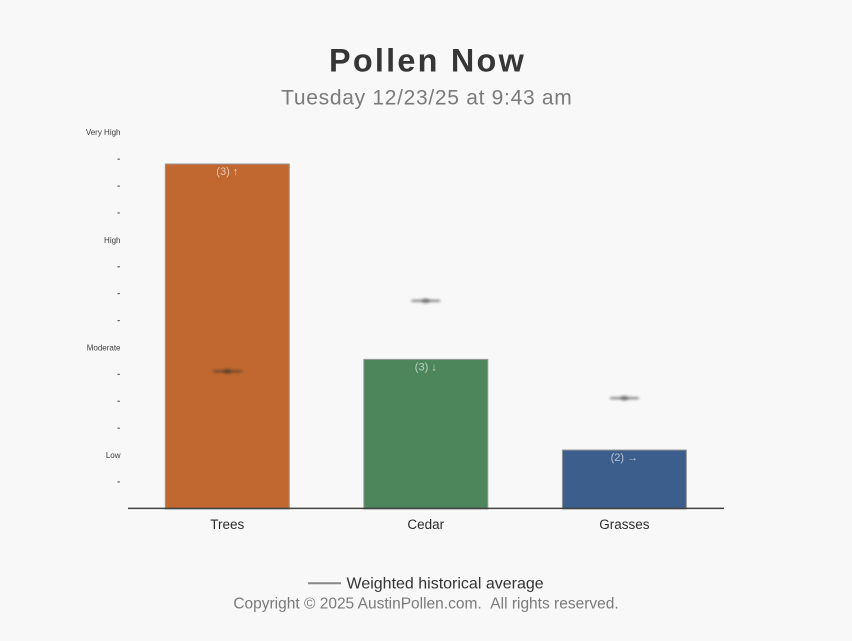 The image size is (852, 641). Describe the element at coordinates (426, 98) in the screenshot. I see `svg-text: Tuesday 12/23/25 at 9:43 am` at that location.